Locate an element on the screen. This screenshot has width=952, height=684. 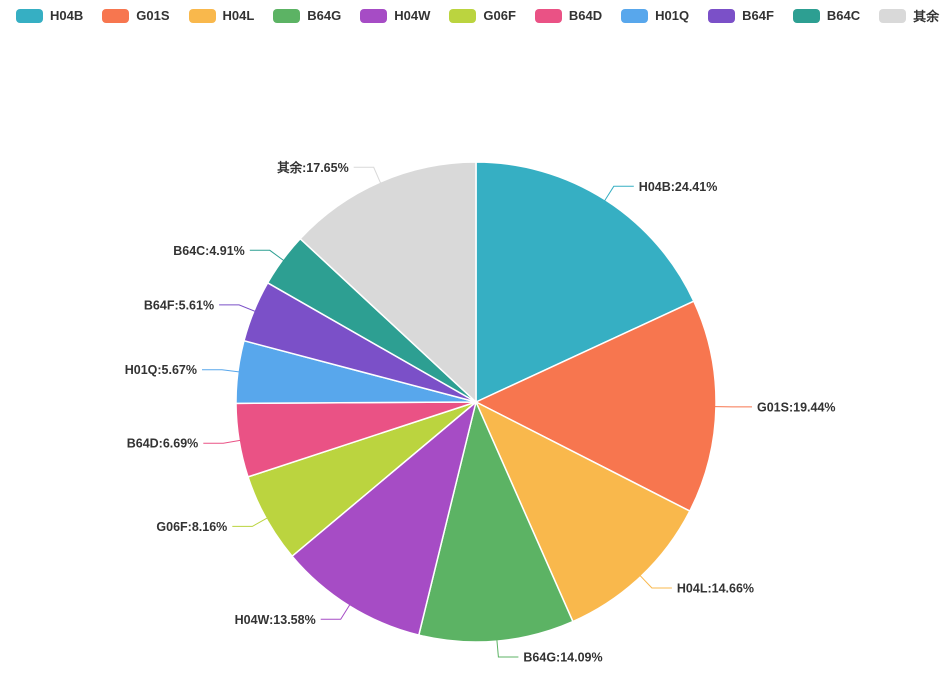
legend-item-G06F: G06F is located at coordinates (482, 15).